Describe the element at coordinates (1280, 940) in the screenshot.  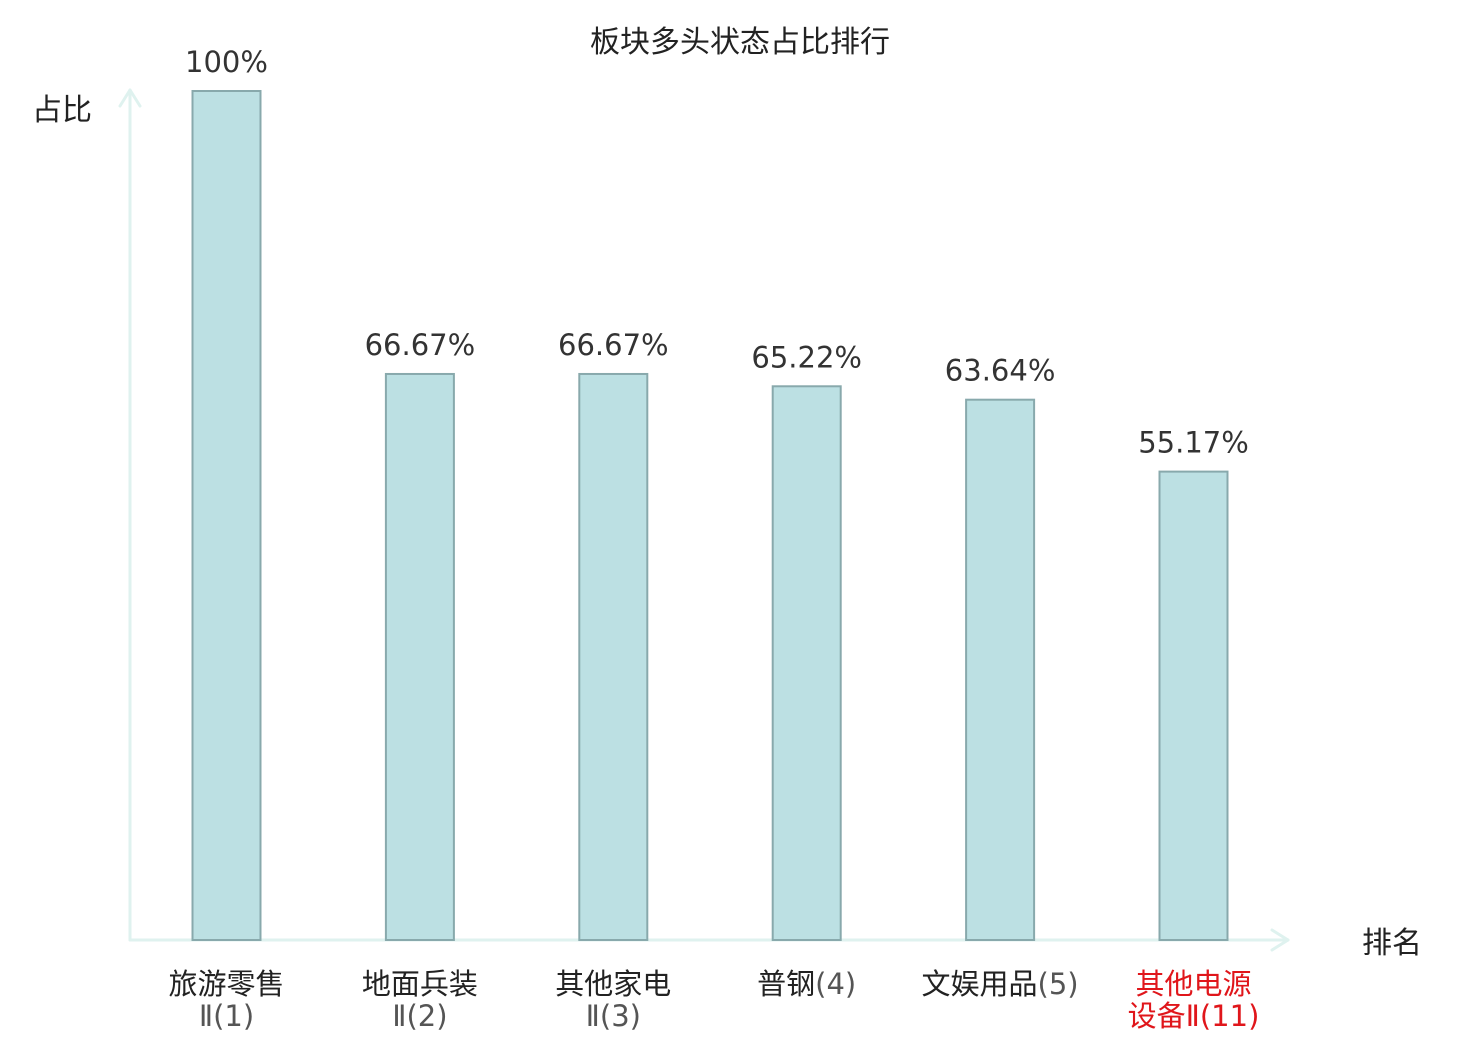
I see `x-axis-arrow-icon` at that location.